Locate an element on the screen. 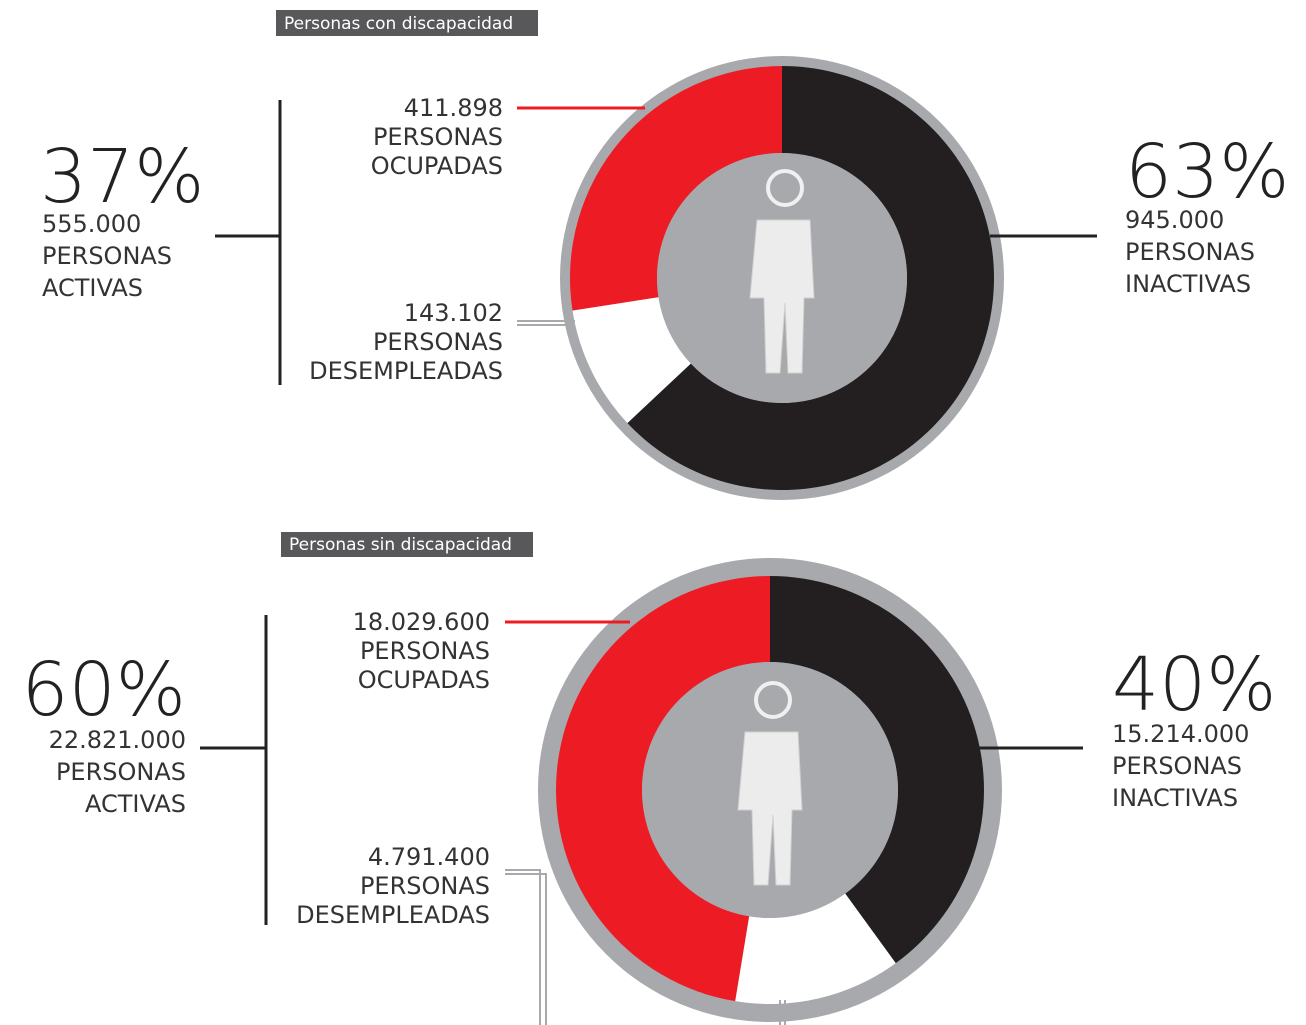  active-percent: 37% is located at coordinates (122, 177).